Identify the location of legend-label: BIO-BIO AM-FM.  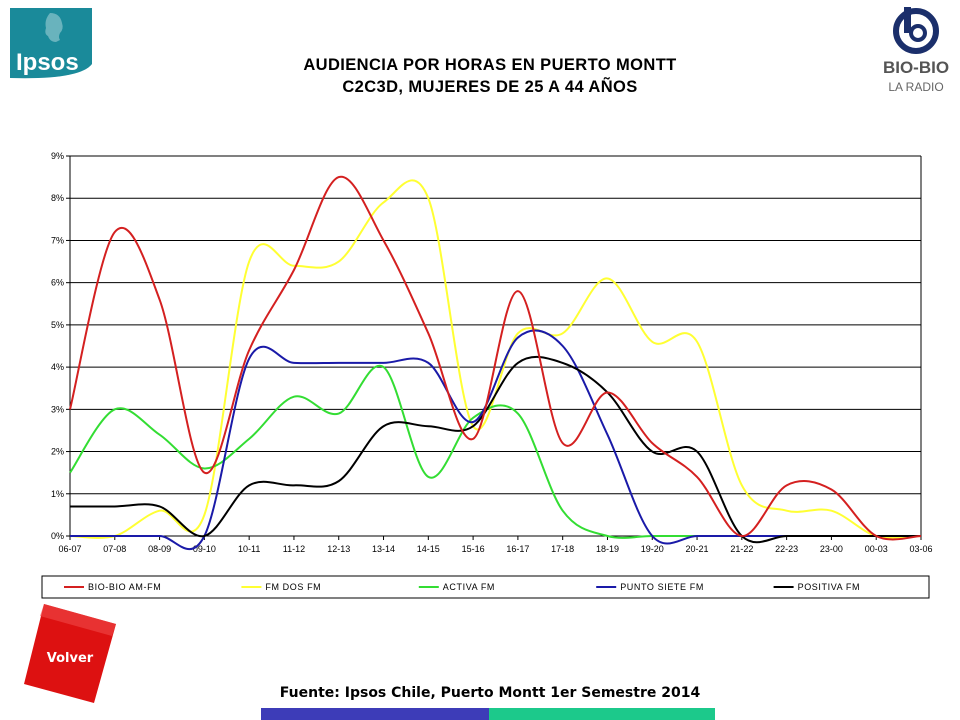
(124, 587).